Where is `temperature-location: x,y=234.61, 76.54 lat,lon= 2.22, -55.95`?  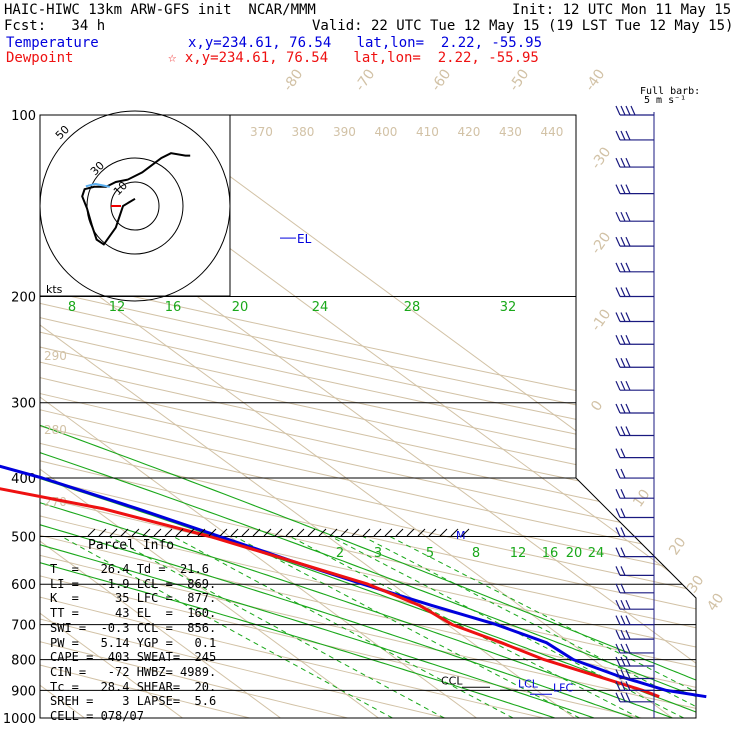
temperature-location: x,y=234.61, 76.54 lat,lon= 2.22, -55.95 is located at coordinates (365, 43).